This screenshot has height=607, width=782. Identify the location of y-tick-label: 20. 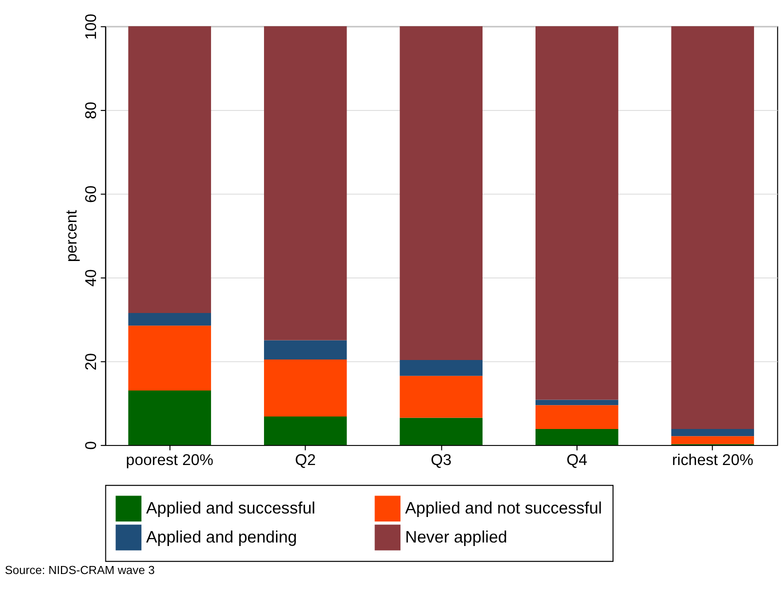
(91, 361).